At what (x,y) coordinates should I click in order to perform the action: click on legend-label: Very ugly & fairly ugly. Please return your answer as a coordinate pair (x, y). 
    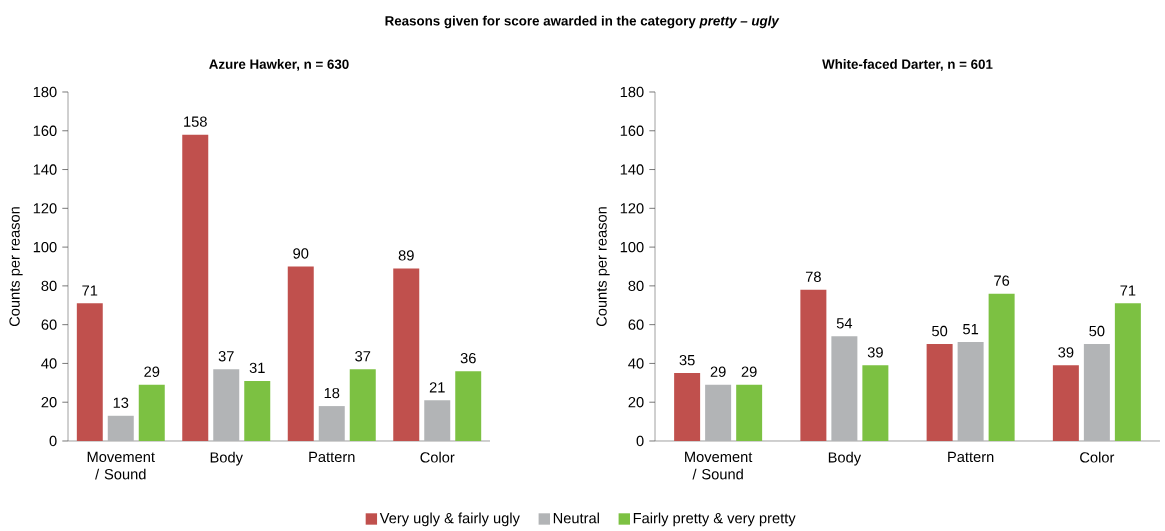
    Looking at the image, I should click on (449, 519).